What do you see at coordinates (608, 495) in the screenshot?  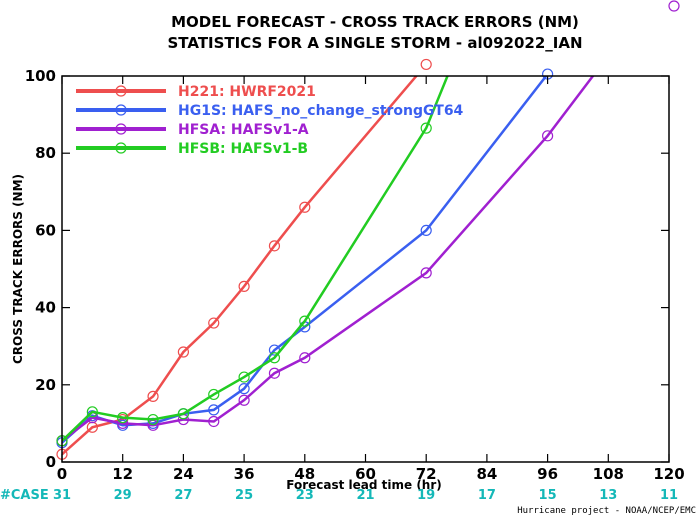 I see `case-count-9: 13` at bounding box center [608, 495].